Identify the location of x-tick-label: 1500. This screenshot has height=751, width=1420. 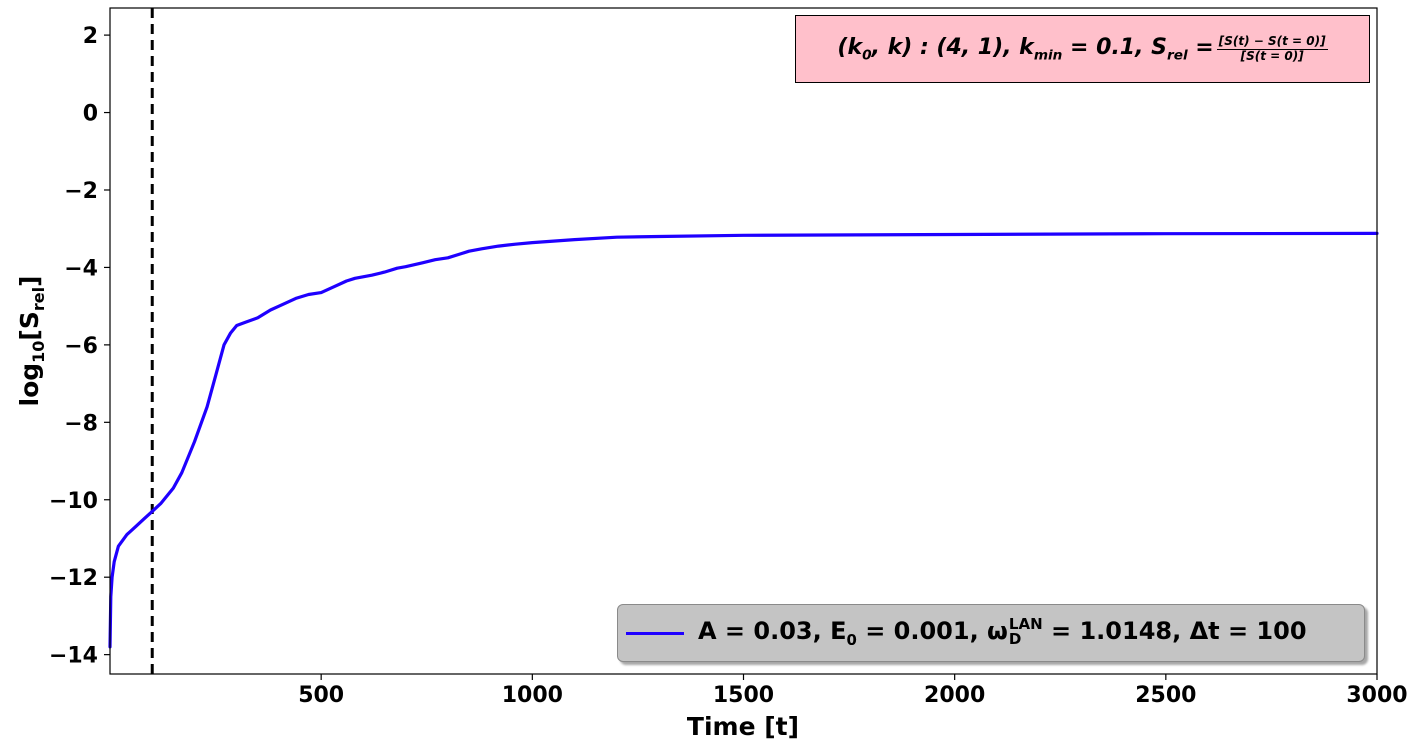
(743, 695).